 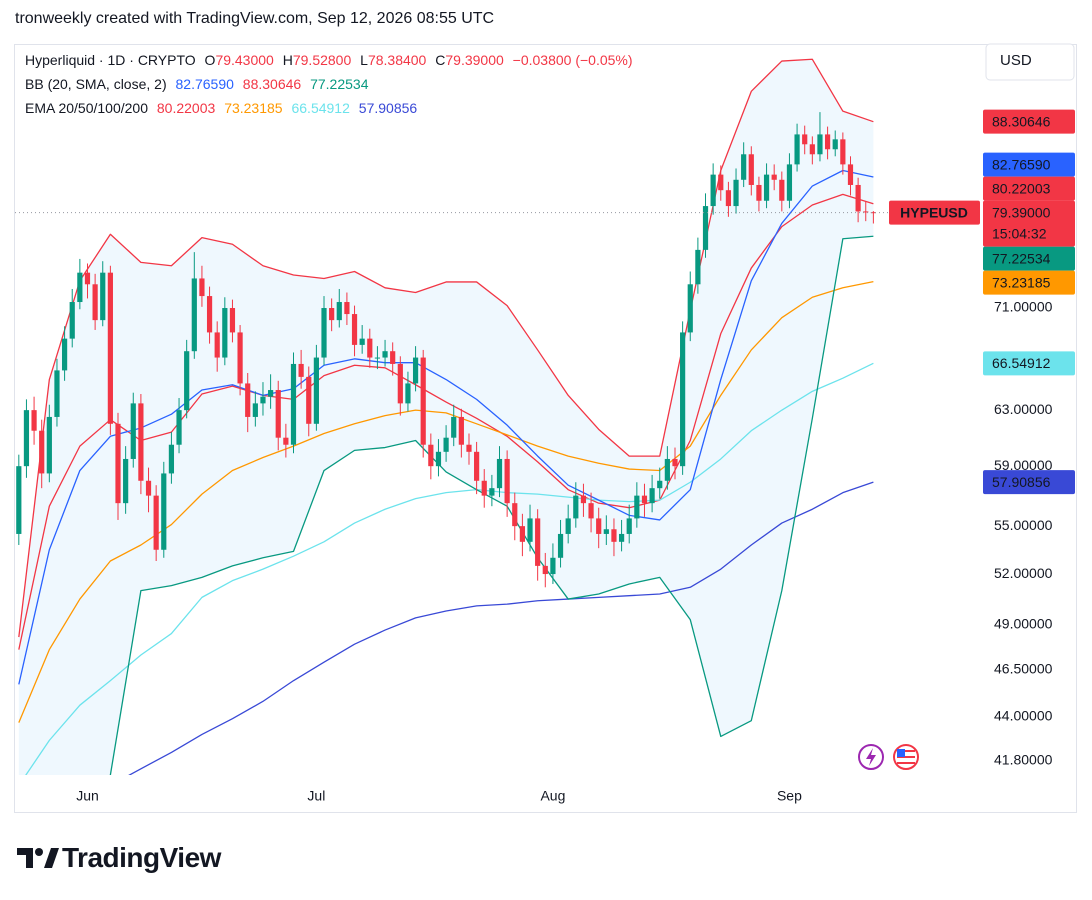 What do you see at coordinates (86, 108) in the screenshot?
I see `ema-label: EMA 20/50/100/200` at bounding box center [86, 108].